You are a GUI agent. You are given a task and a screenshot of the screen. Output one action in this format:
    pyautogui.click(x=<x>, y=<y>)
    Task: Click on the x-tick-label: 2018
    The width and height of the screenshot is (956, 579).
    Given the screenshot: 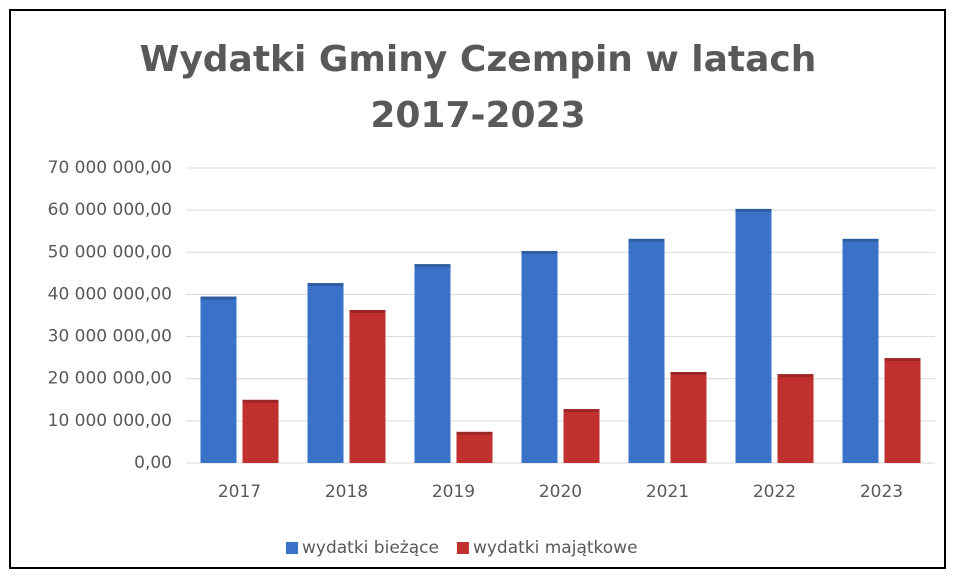 What is the action you would take?
    pyautogui.click(x=346, y=492)
    